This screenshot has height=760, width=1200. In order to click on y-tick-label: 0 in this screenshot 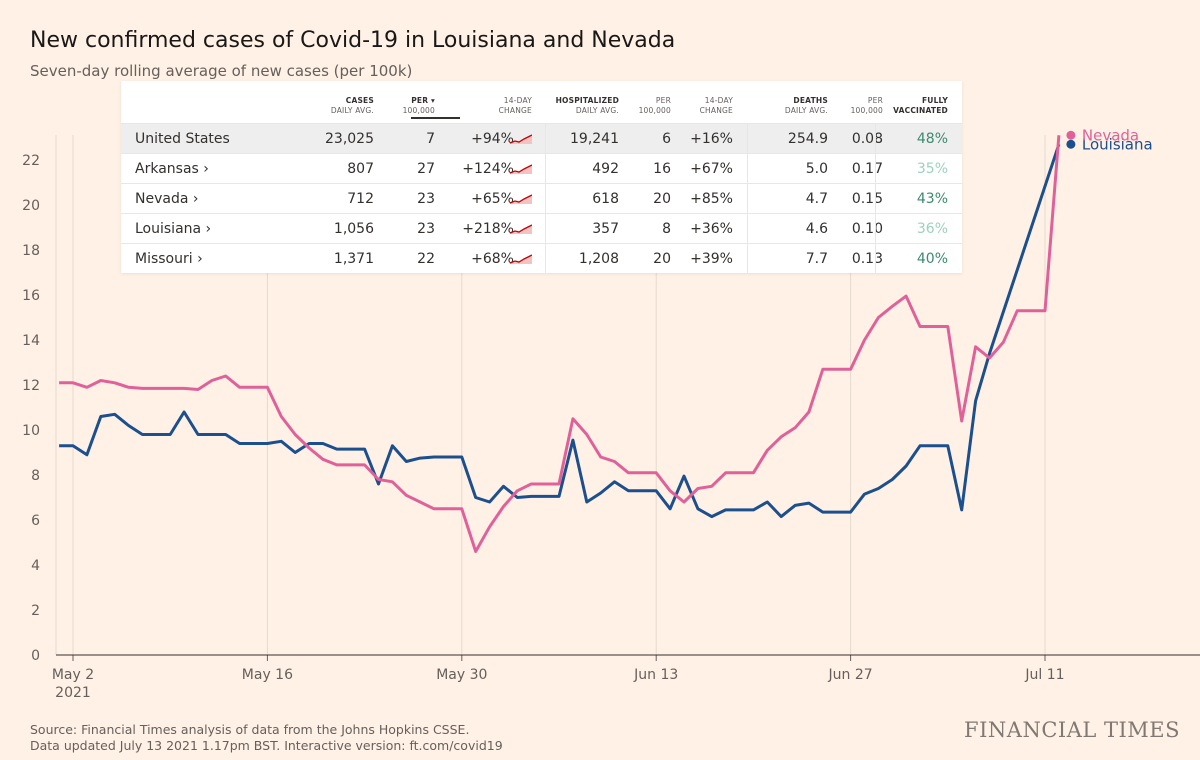, I will do `click(35, 656)`.